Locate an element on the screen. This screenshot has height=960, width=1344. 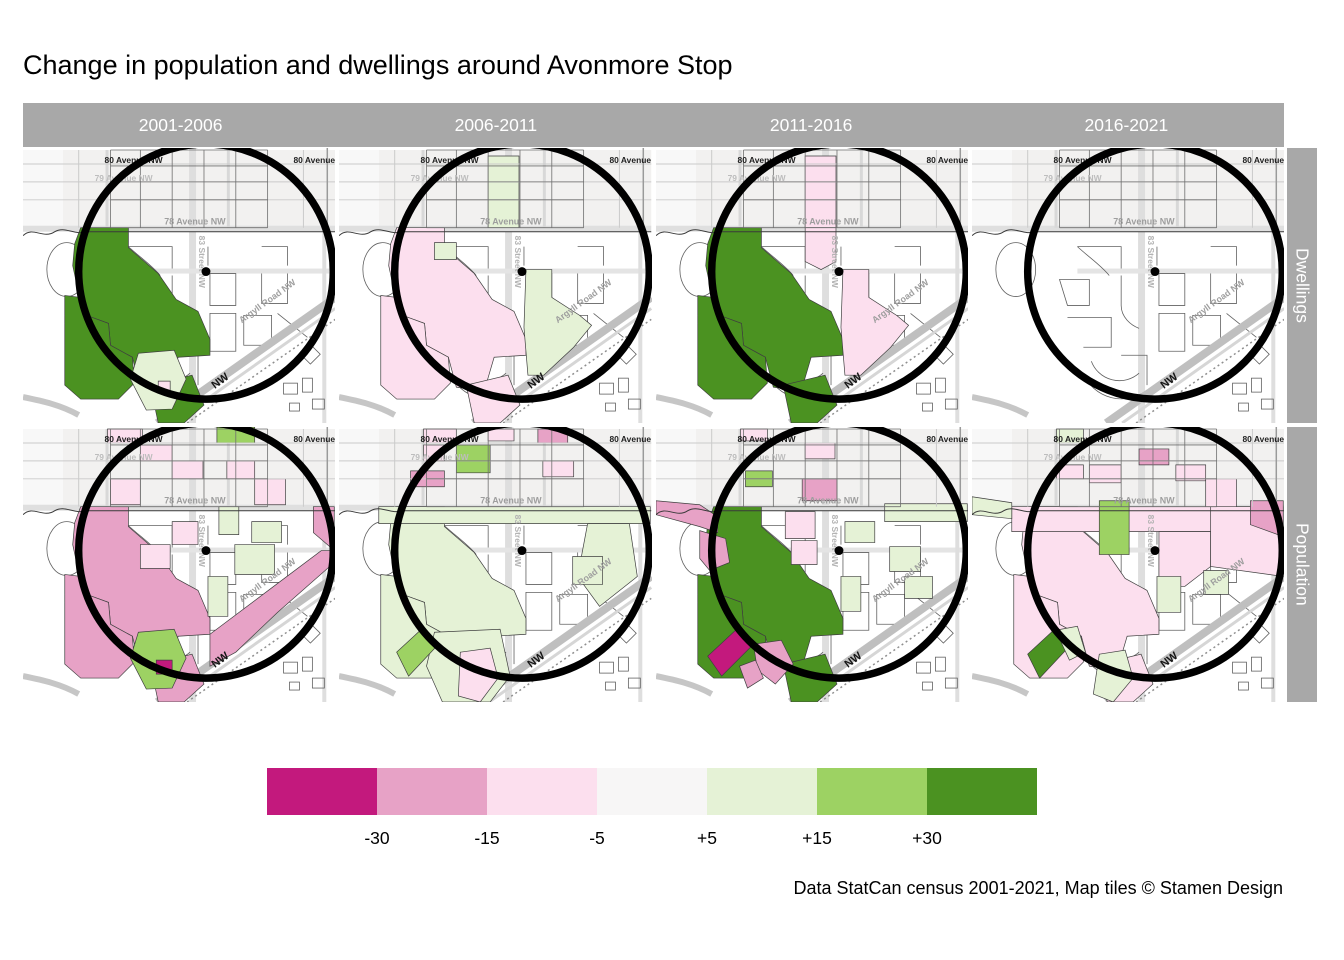
facet-column-2001-2006: 2001-2006 is located at coordinates (180, 124).